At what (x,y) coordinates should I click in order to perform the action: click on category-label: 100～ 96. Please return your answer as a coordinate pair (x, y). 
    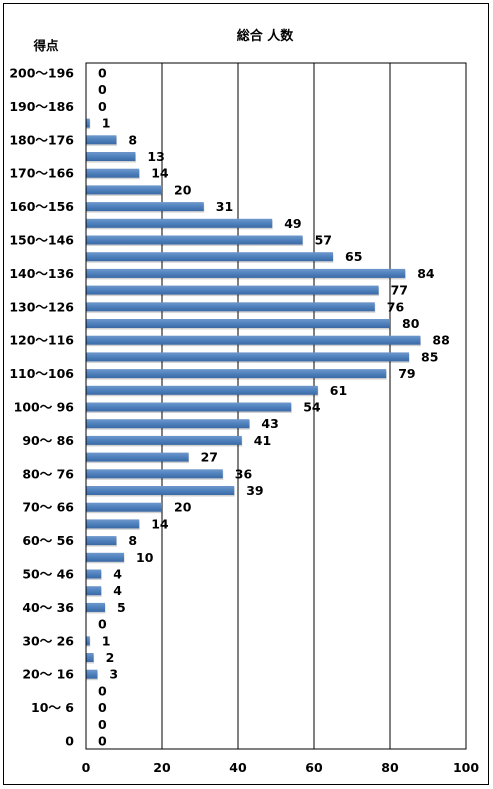
    Looking at the image, I should click on (44, 407).